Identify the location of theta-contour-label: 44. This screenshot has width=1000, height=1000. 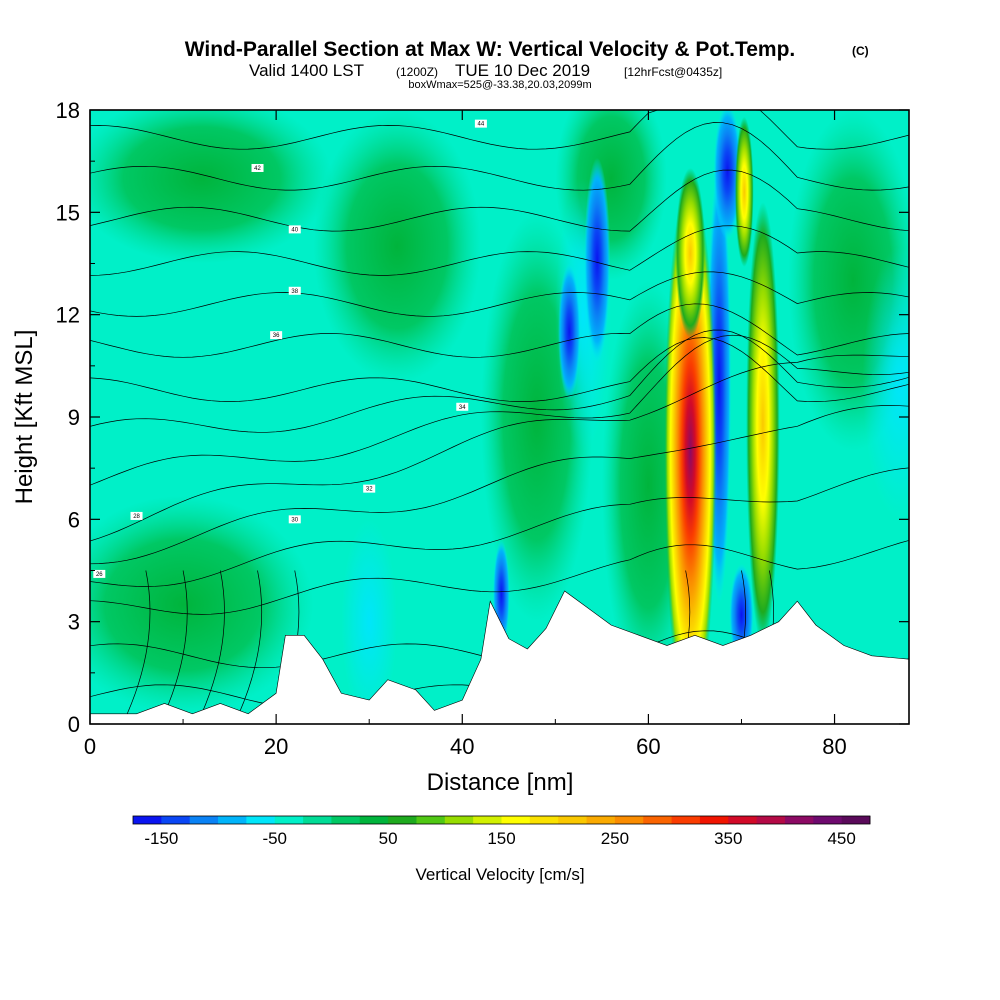
(480, 123).